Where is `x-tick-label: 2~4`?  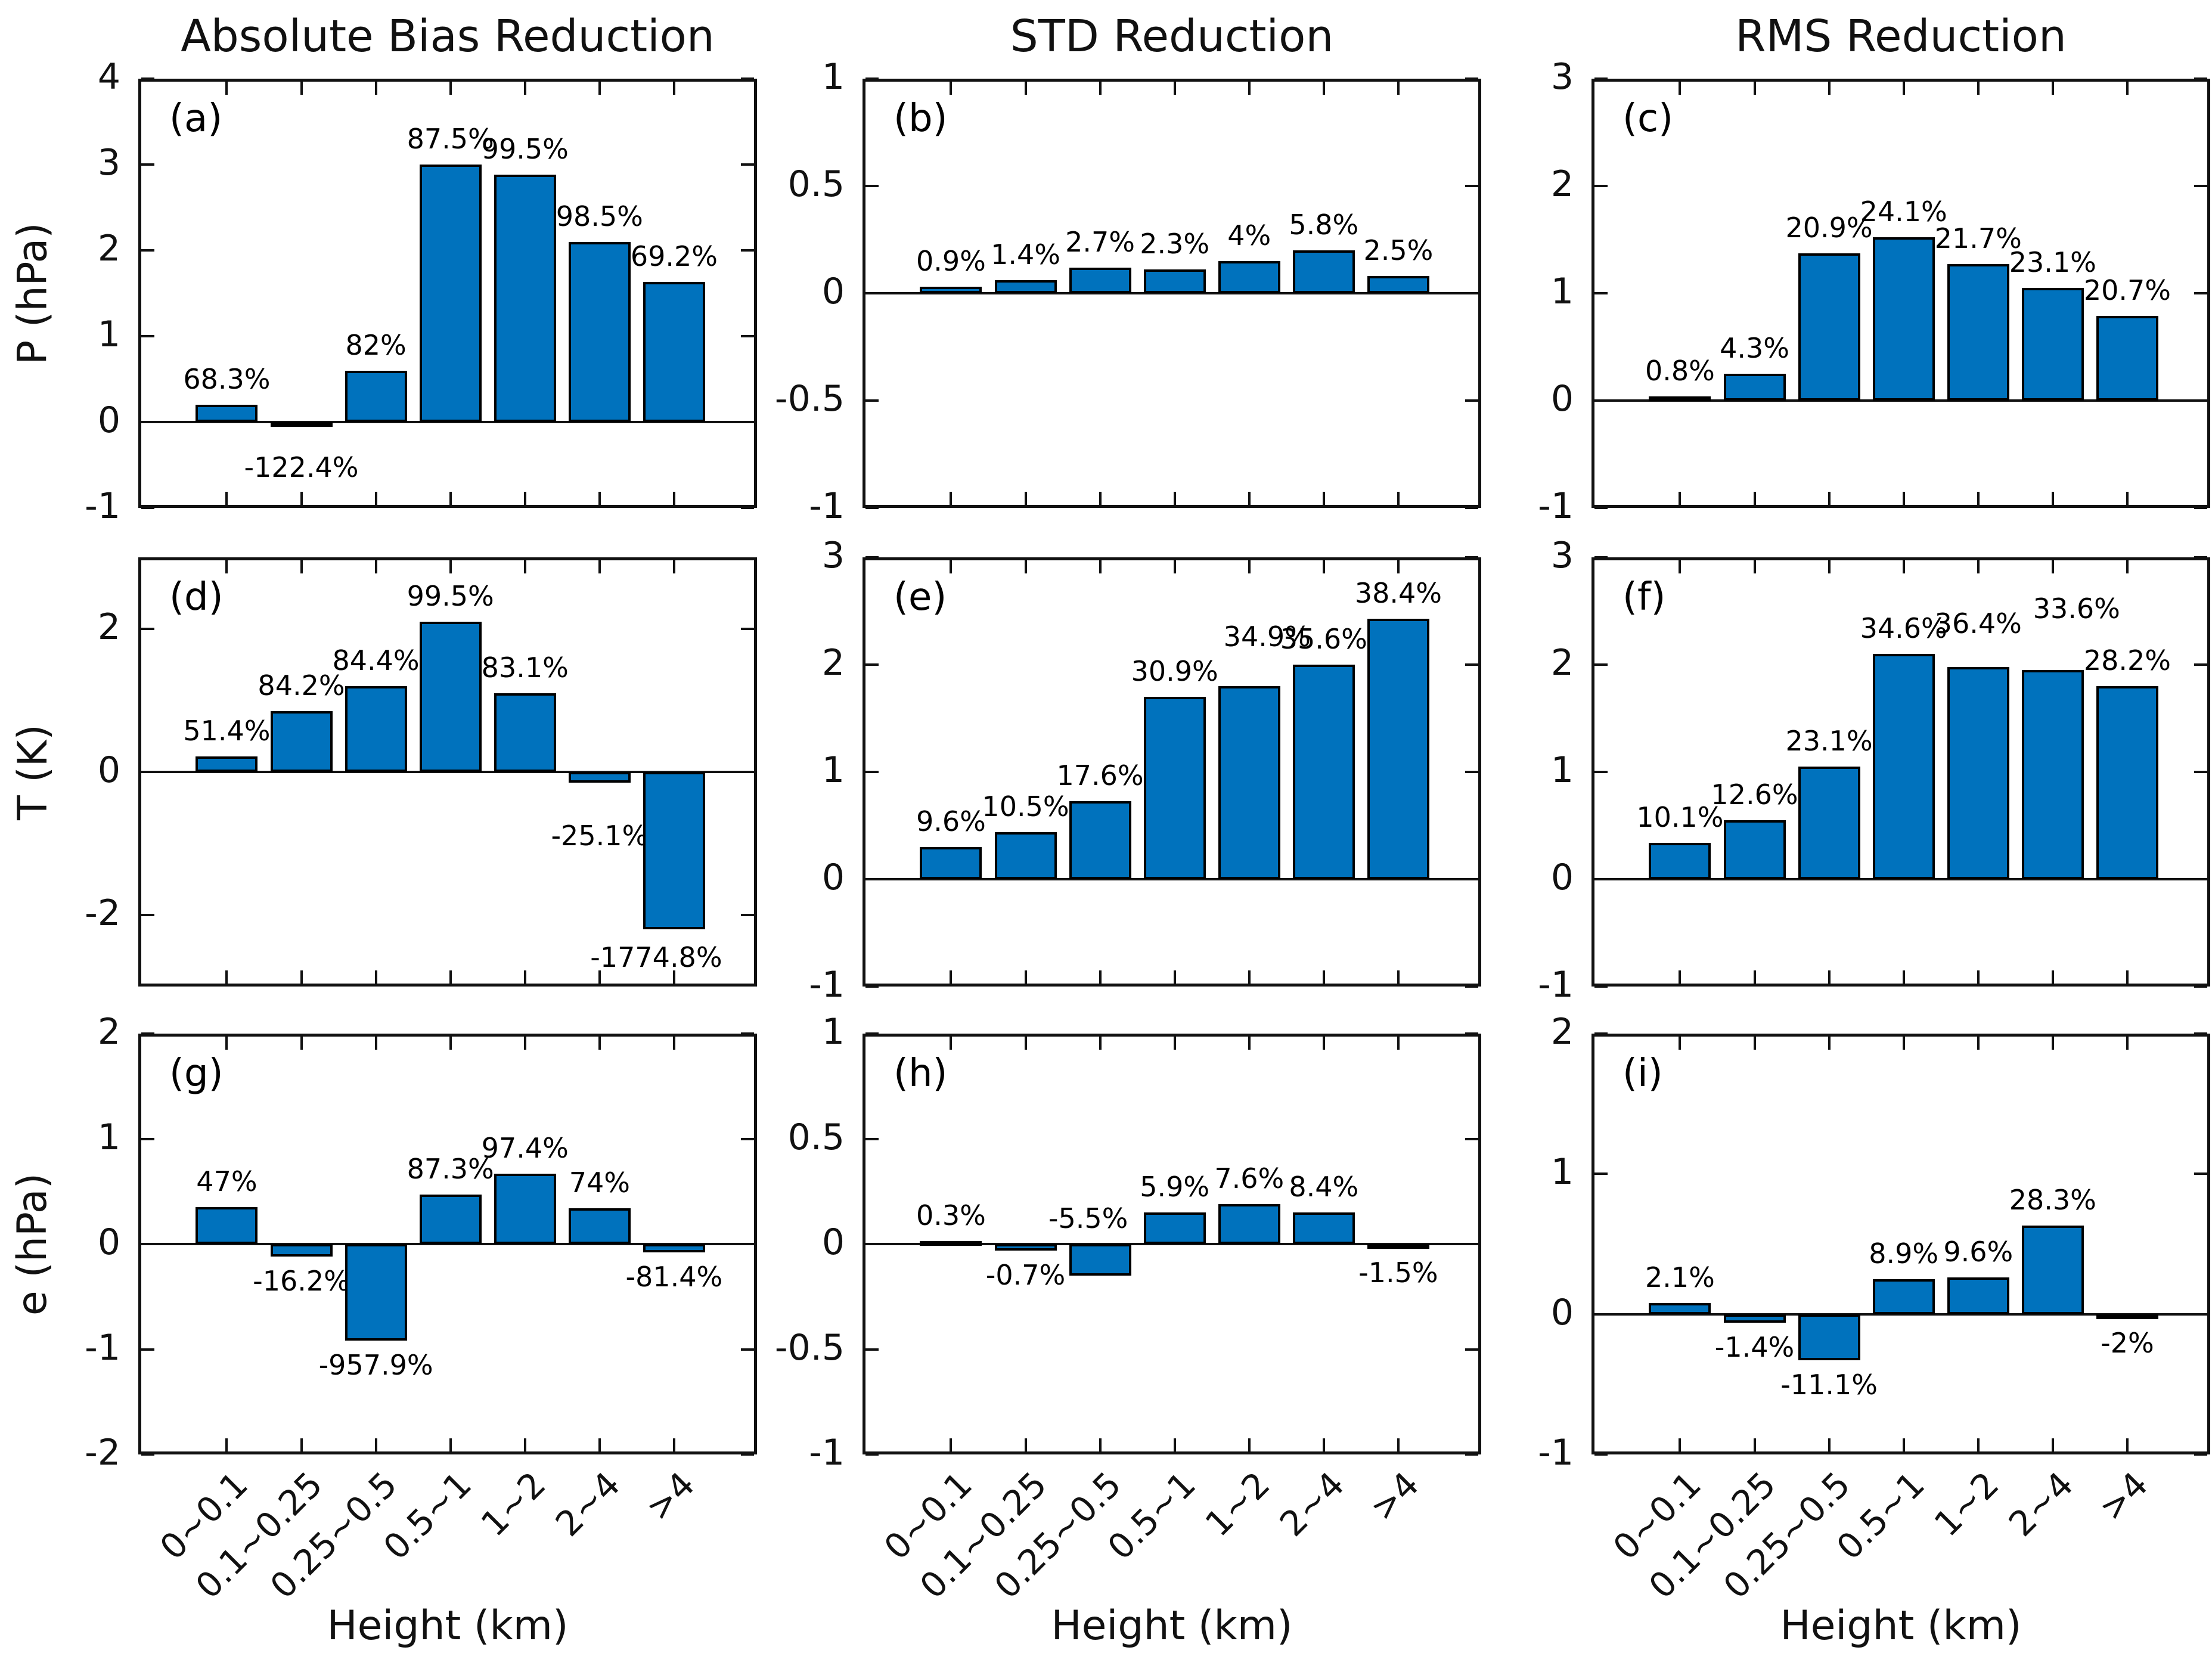
x-tick-label: 2~4 is located at coordinates (588, 1504).